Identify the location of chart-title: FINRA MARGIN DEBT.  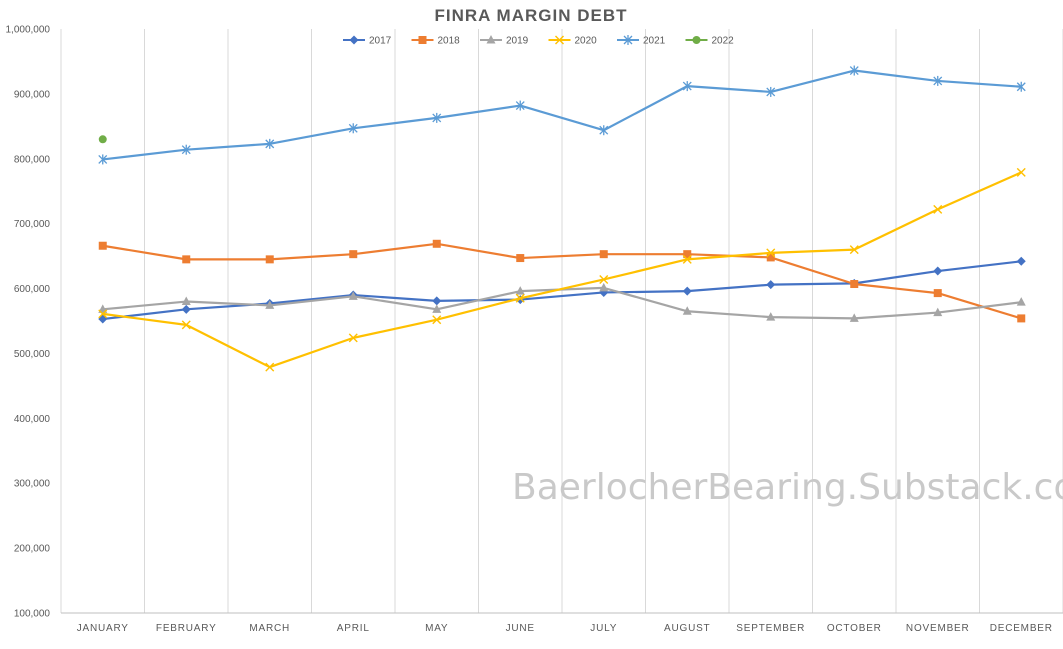
(531, 15).